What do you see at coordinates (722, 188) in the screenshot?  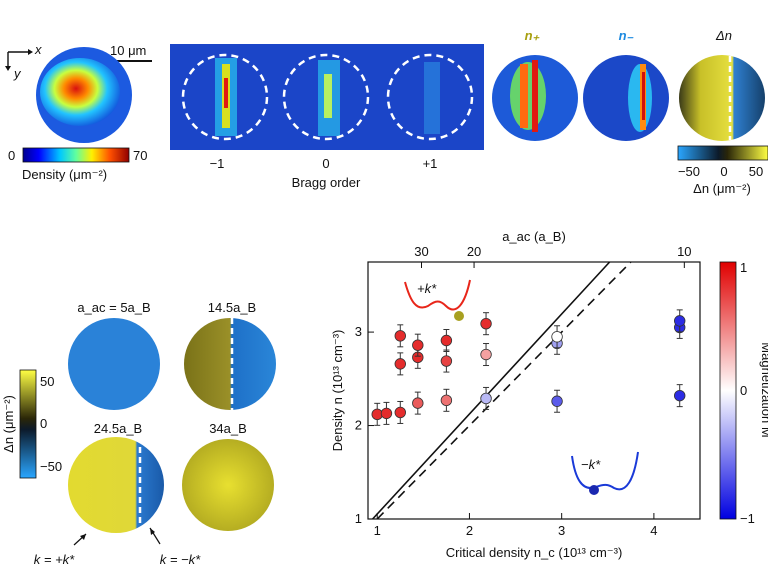 I see `dn-cbar-label: Δn (μm⁻²)` at bounding box center [722, 188].